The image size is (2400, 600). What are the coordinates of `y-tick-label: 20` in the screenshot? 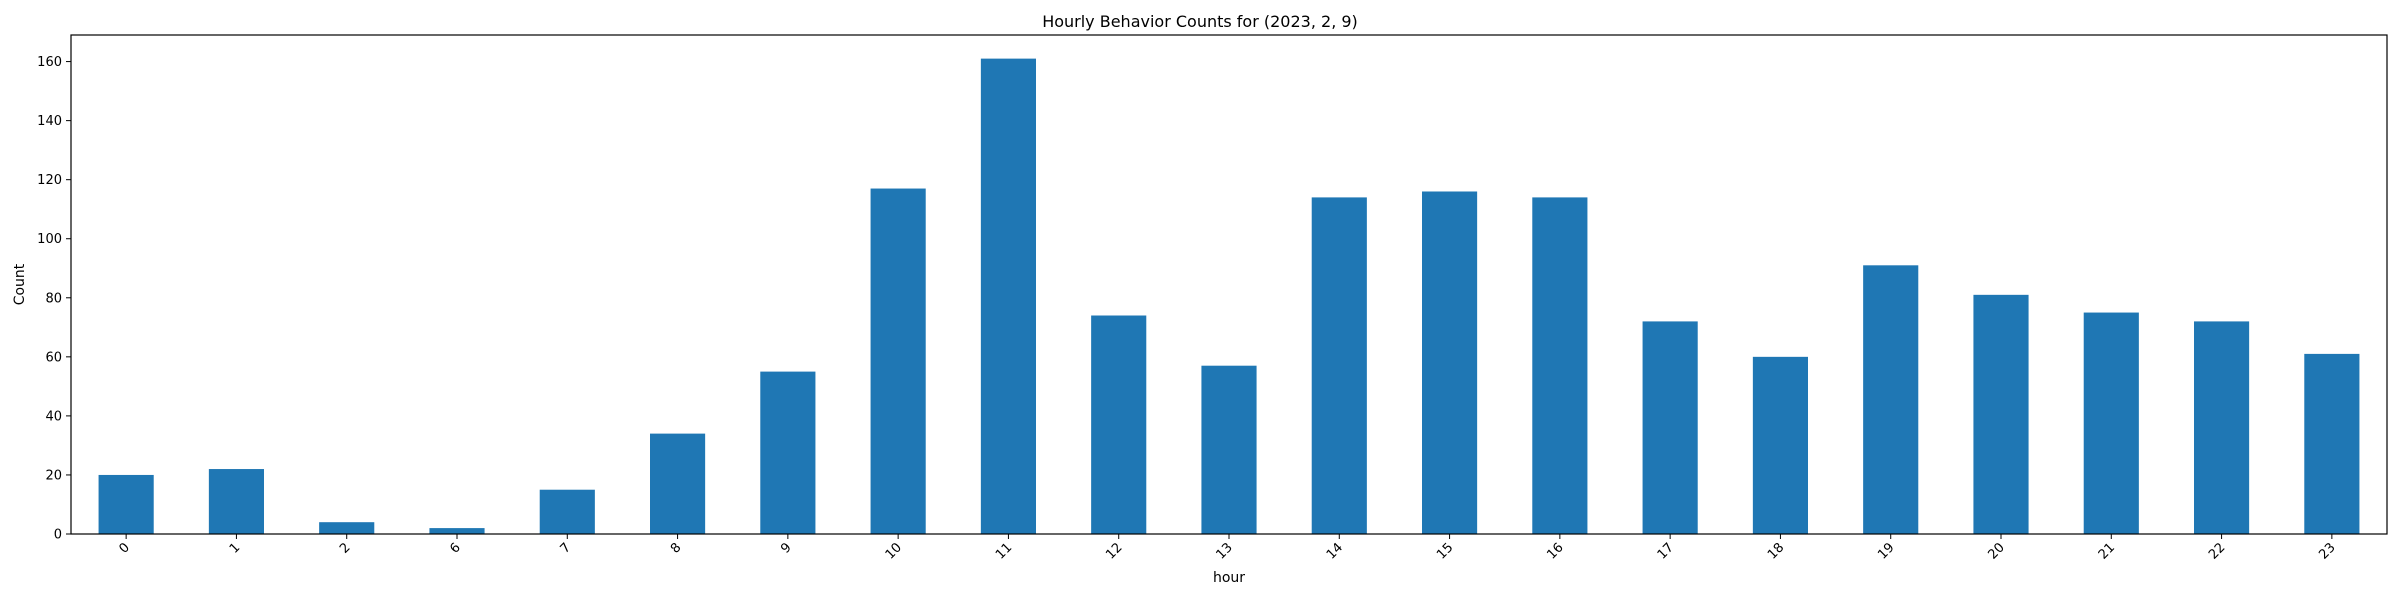 It's located at (53, 475).